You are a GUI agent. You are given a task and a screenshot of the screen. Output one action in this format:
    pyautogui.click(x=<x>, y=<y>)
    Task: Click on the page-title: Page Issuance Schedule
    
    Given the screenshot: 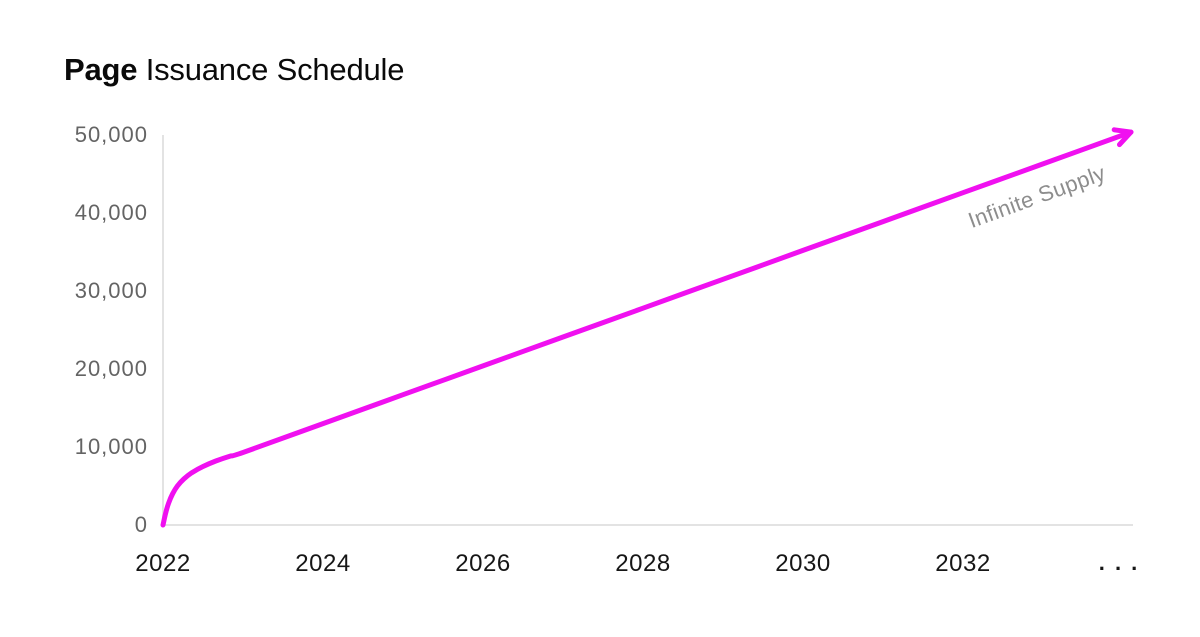 What is the action you would take?
    pyautogui.click(x=234, y=70)
    